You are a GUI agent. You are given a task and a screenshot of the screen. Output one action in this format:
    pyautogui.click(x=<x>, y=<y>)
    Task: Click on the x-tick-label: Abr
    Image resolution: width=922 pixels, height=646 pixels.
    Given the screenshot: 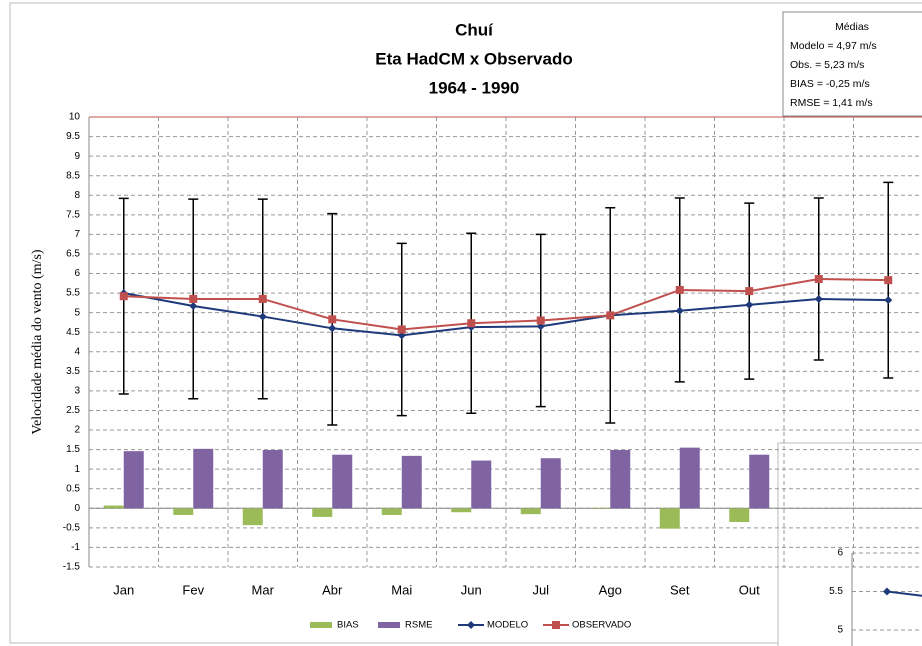 What is the action you would take?
    pyautogui.click(x=332, y=589)
    